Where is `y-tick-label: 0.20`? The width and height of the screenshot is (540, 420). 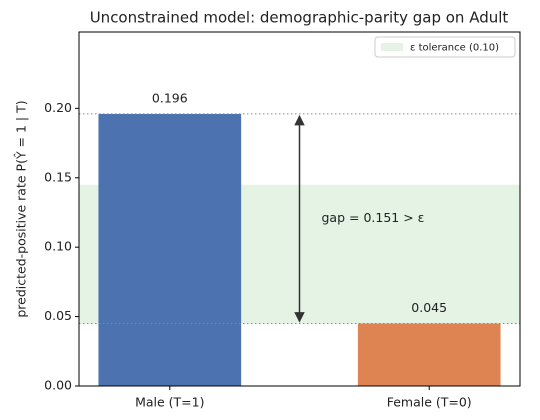 y-tick-label: 0.20 is located at coordinates (58, 107).